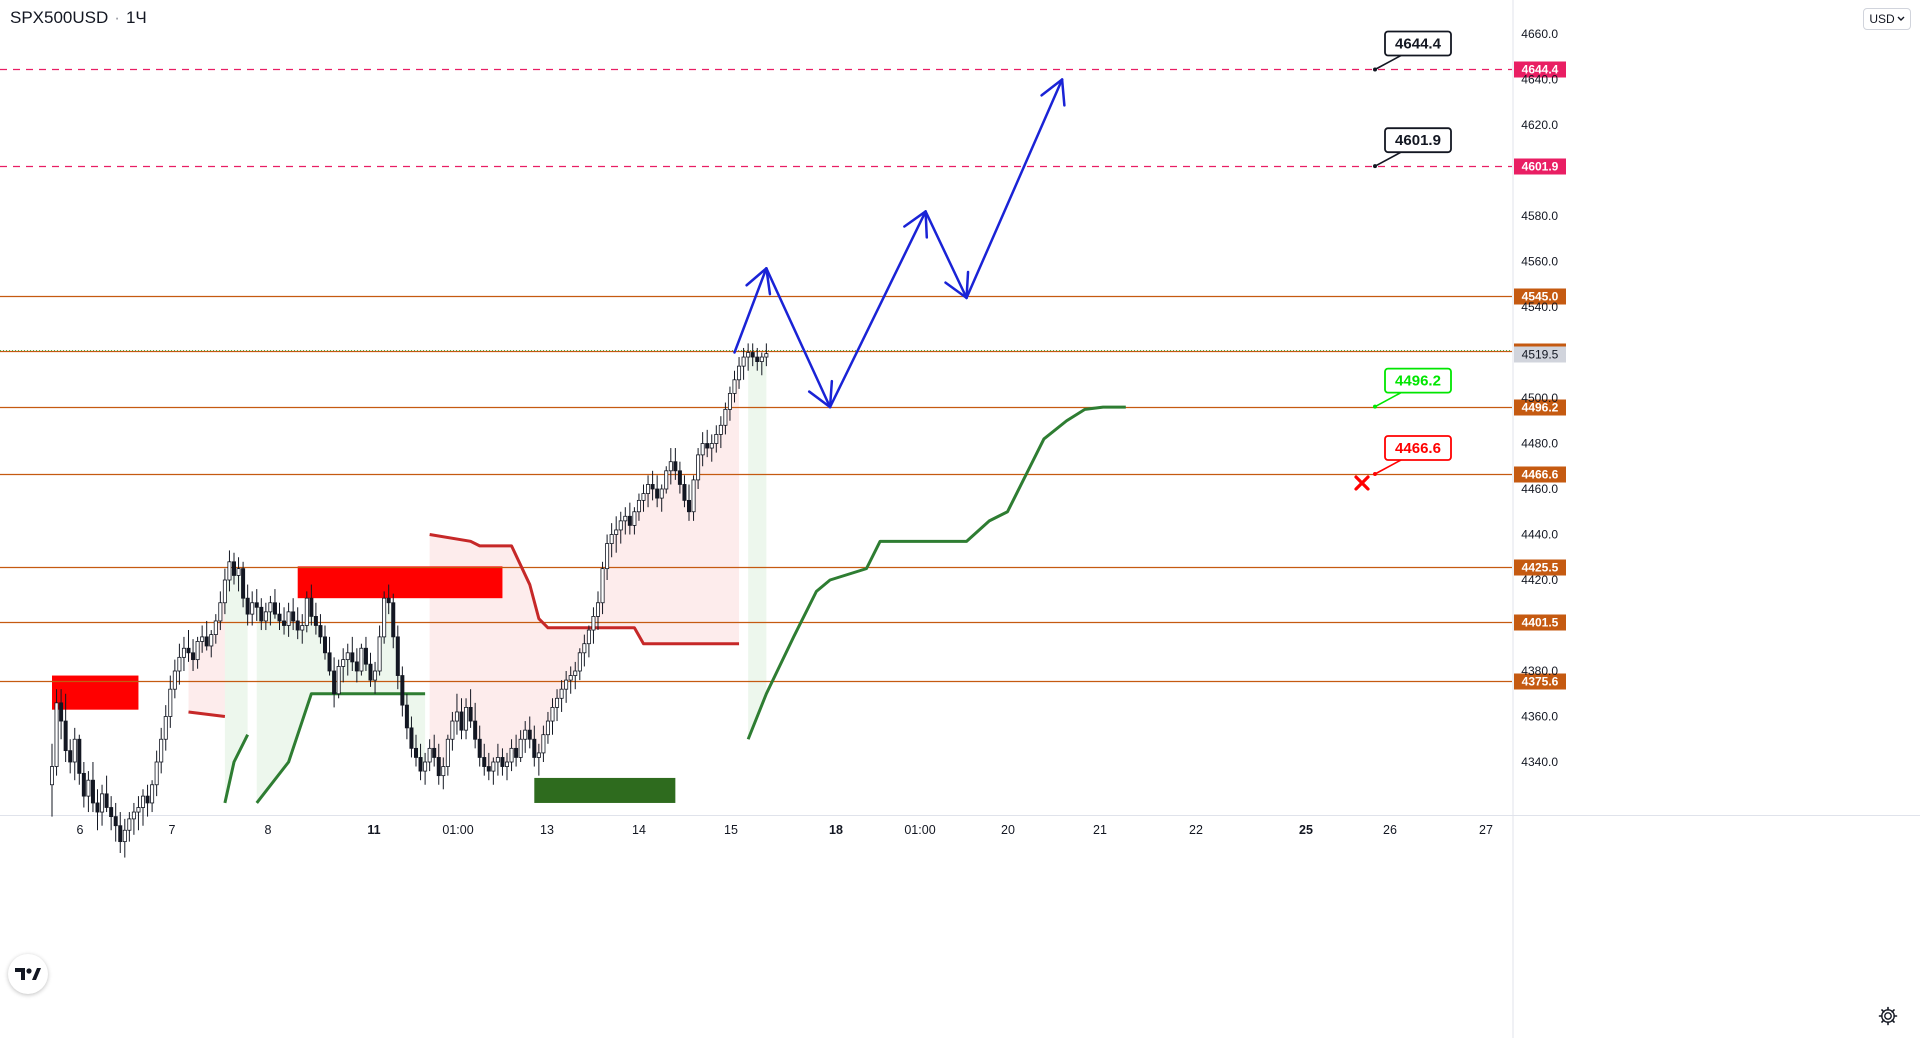 The height and width of the screenshot is (1043, 1920). Describe the element at coordinates (95, 692) in the screenshot. I see `supply-zone` at that location.